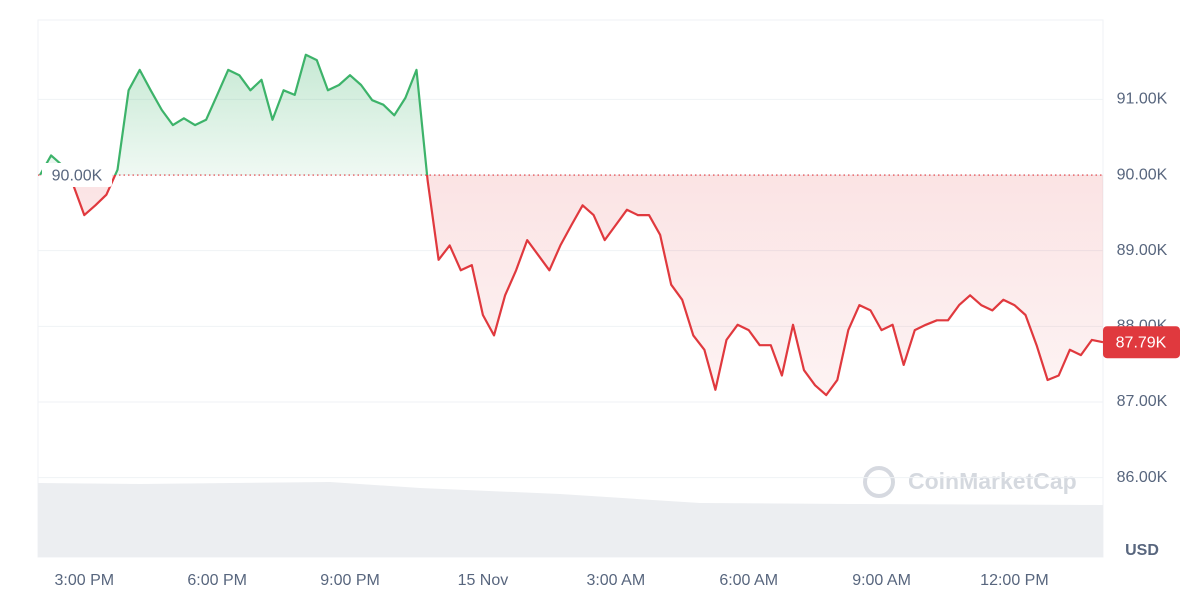  Describe the element at coordinates (570, 519) in the screenshot. I see `volume-area` at that location.